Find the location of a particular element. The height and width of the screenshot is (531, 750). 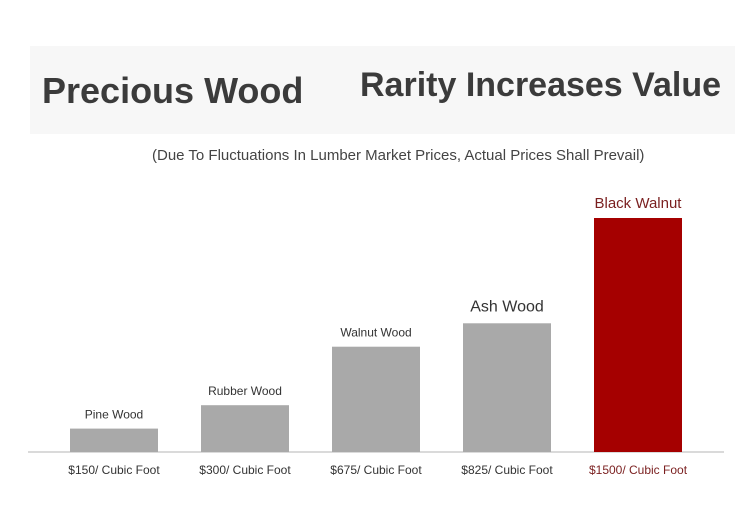

page-tagline: Rarity Increases Value is located at coordinates (541, 85).